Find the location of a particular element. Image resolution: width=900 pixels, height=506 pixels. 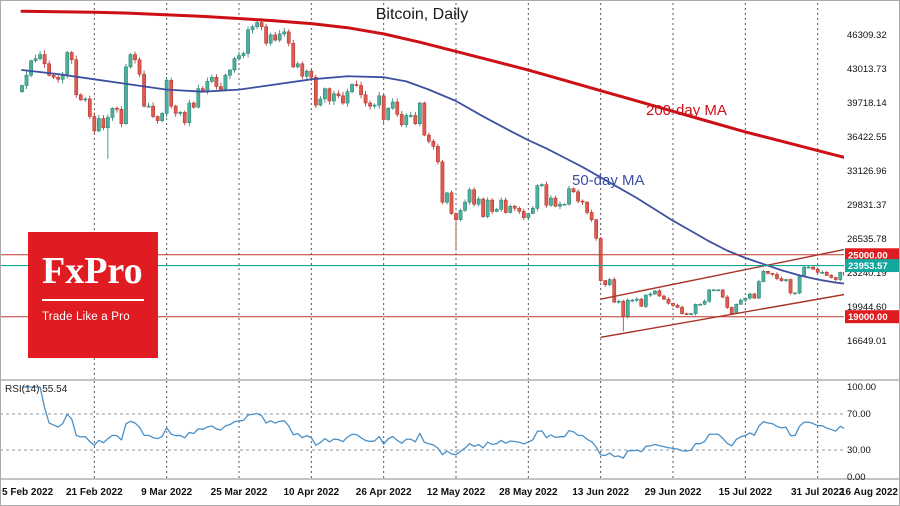

price-axis-label: 43013.73 is located at coordinates (867, 69).